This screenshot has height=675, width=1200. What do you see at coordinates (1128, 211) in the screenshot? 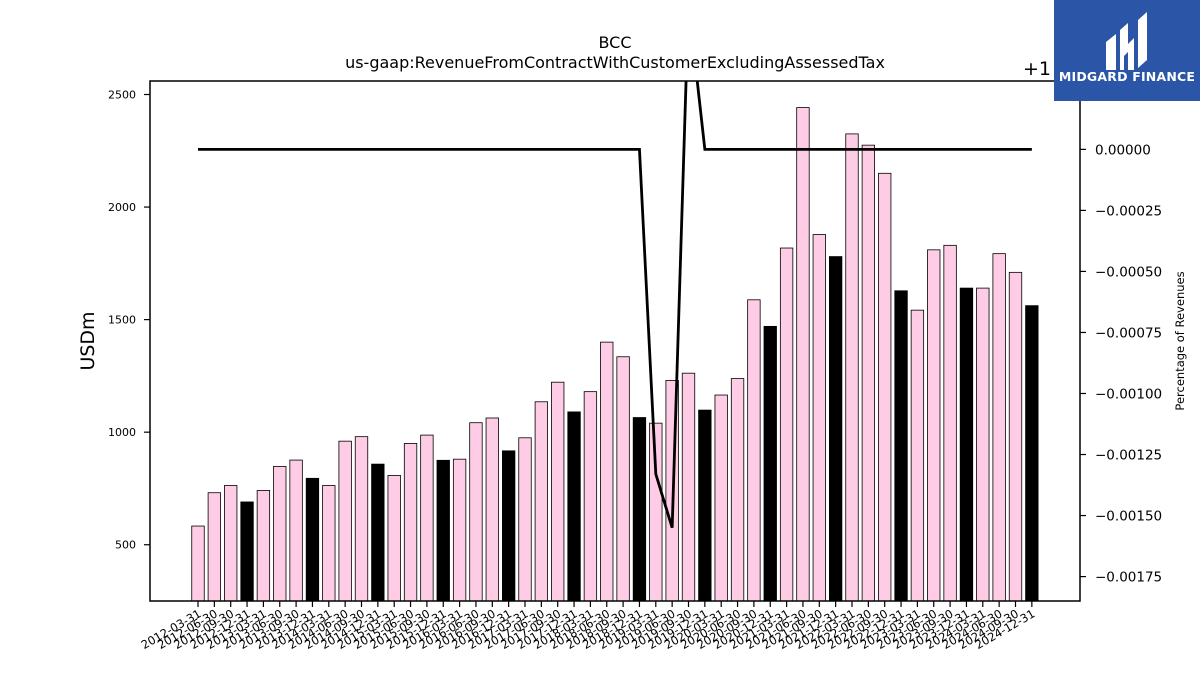
I see `y2-tick-label-1: −0.00025` at bounding box center [1128, 211].